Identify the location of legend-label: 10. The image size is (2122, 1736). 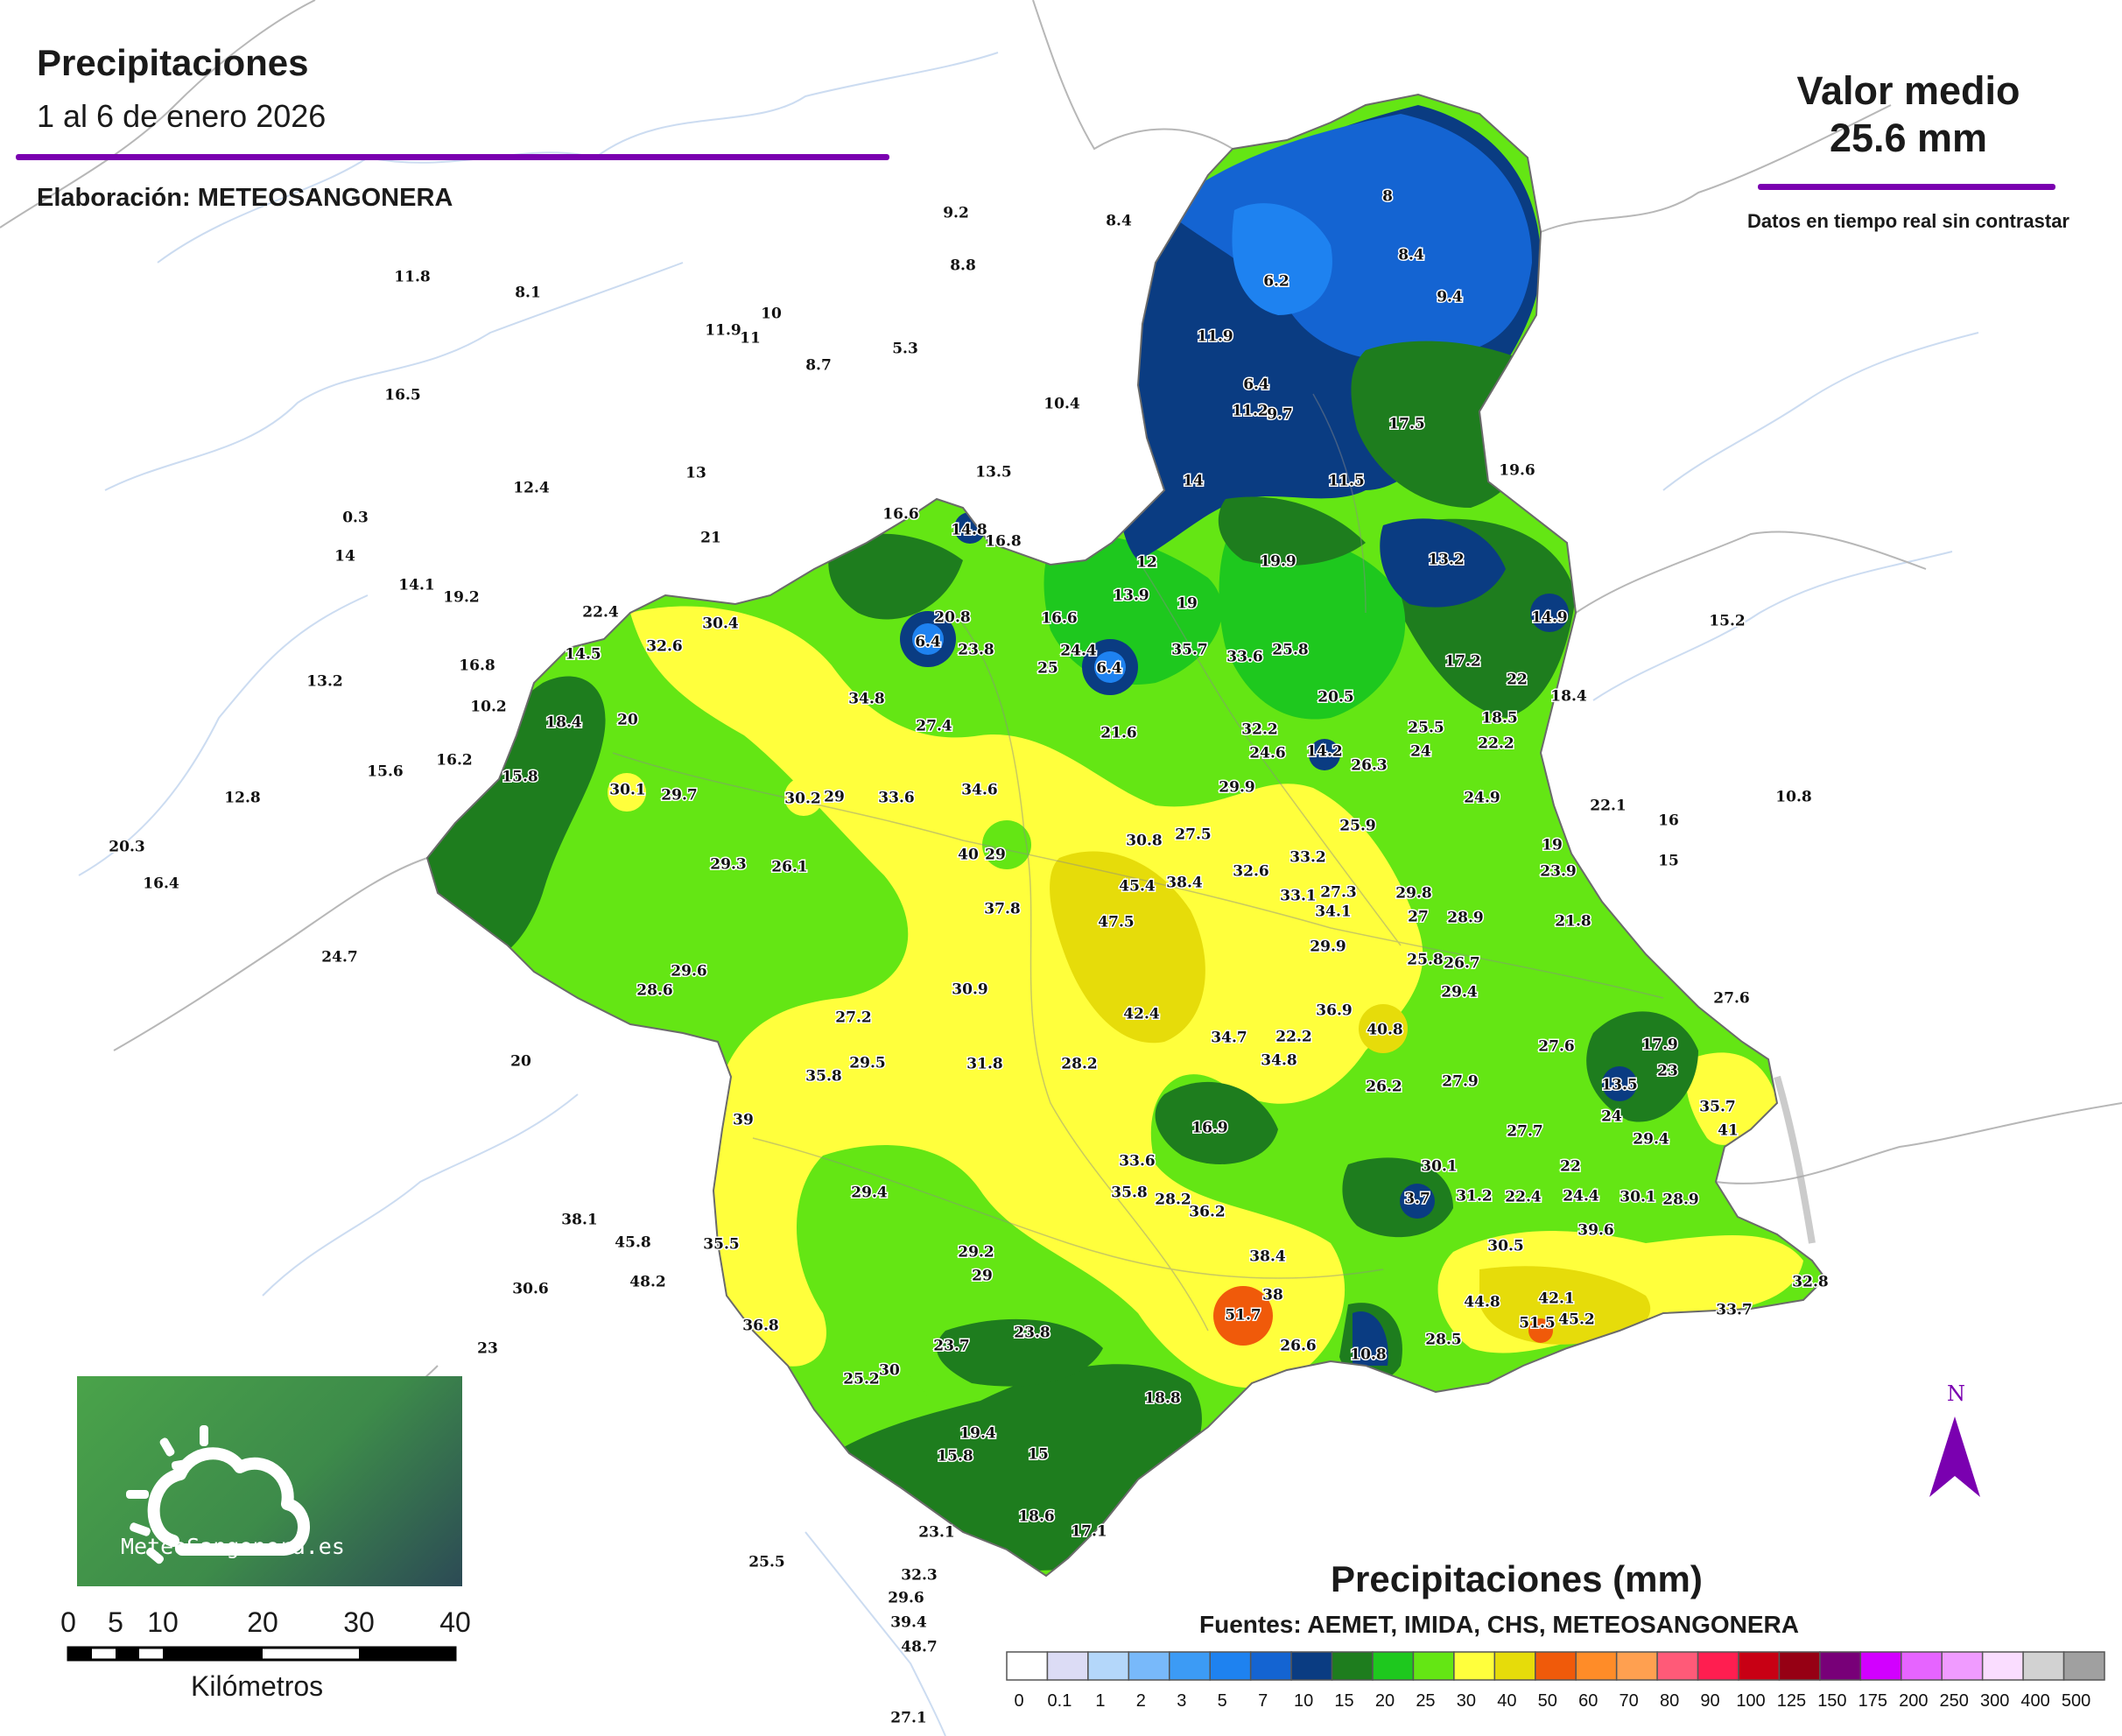
(1303, 1701).